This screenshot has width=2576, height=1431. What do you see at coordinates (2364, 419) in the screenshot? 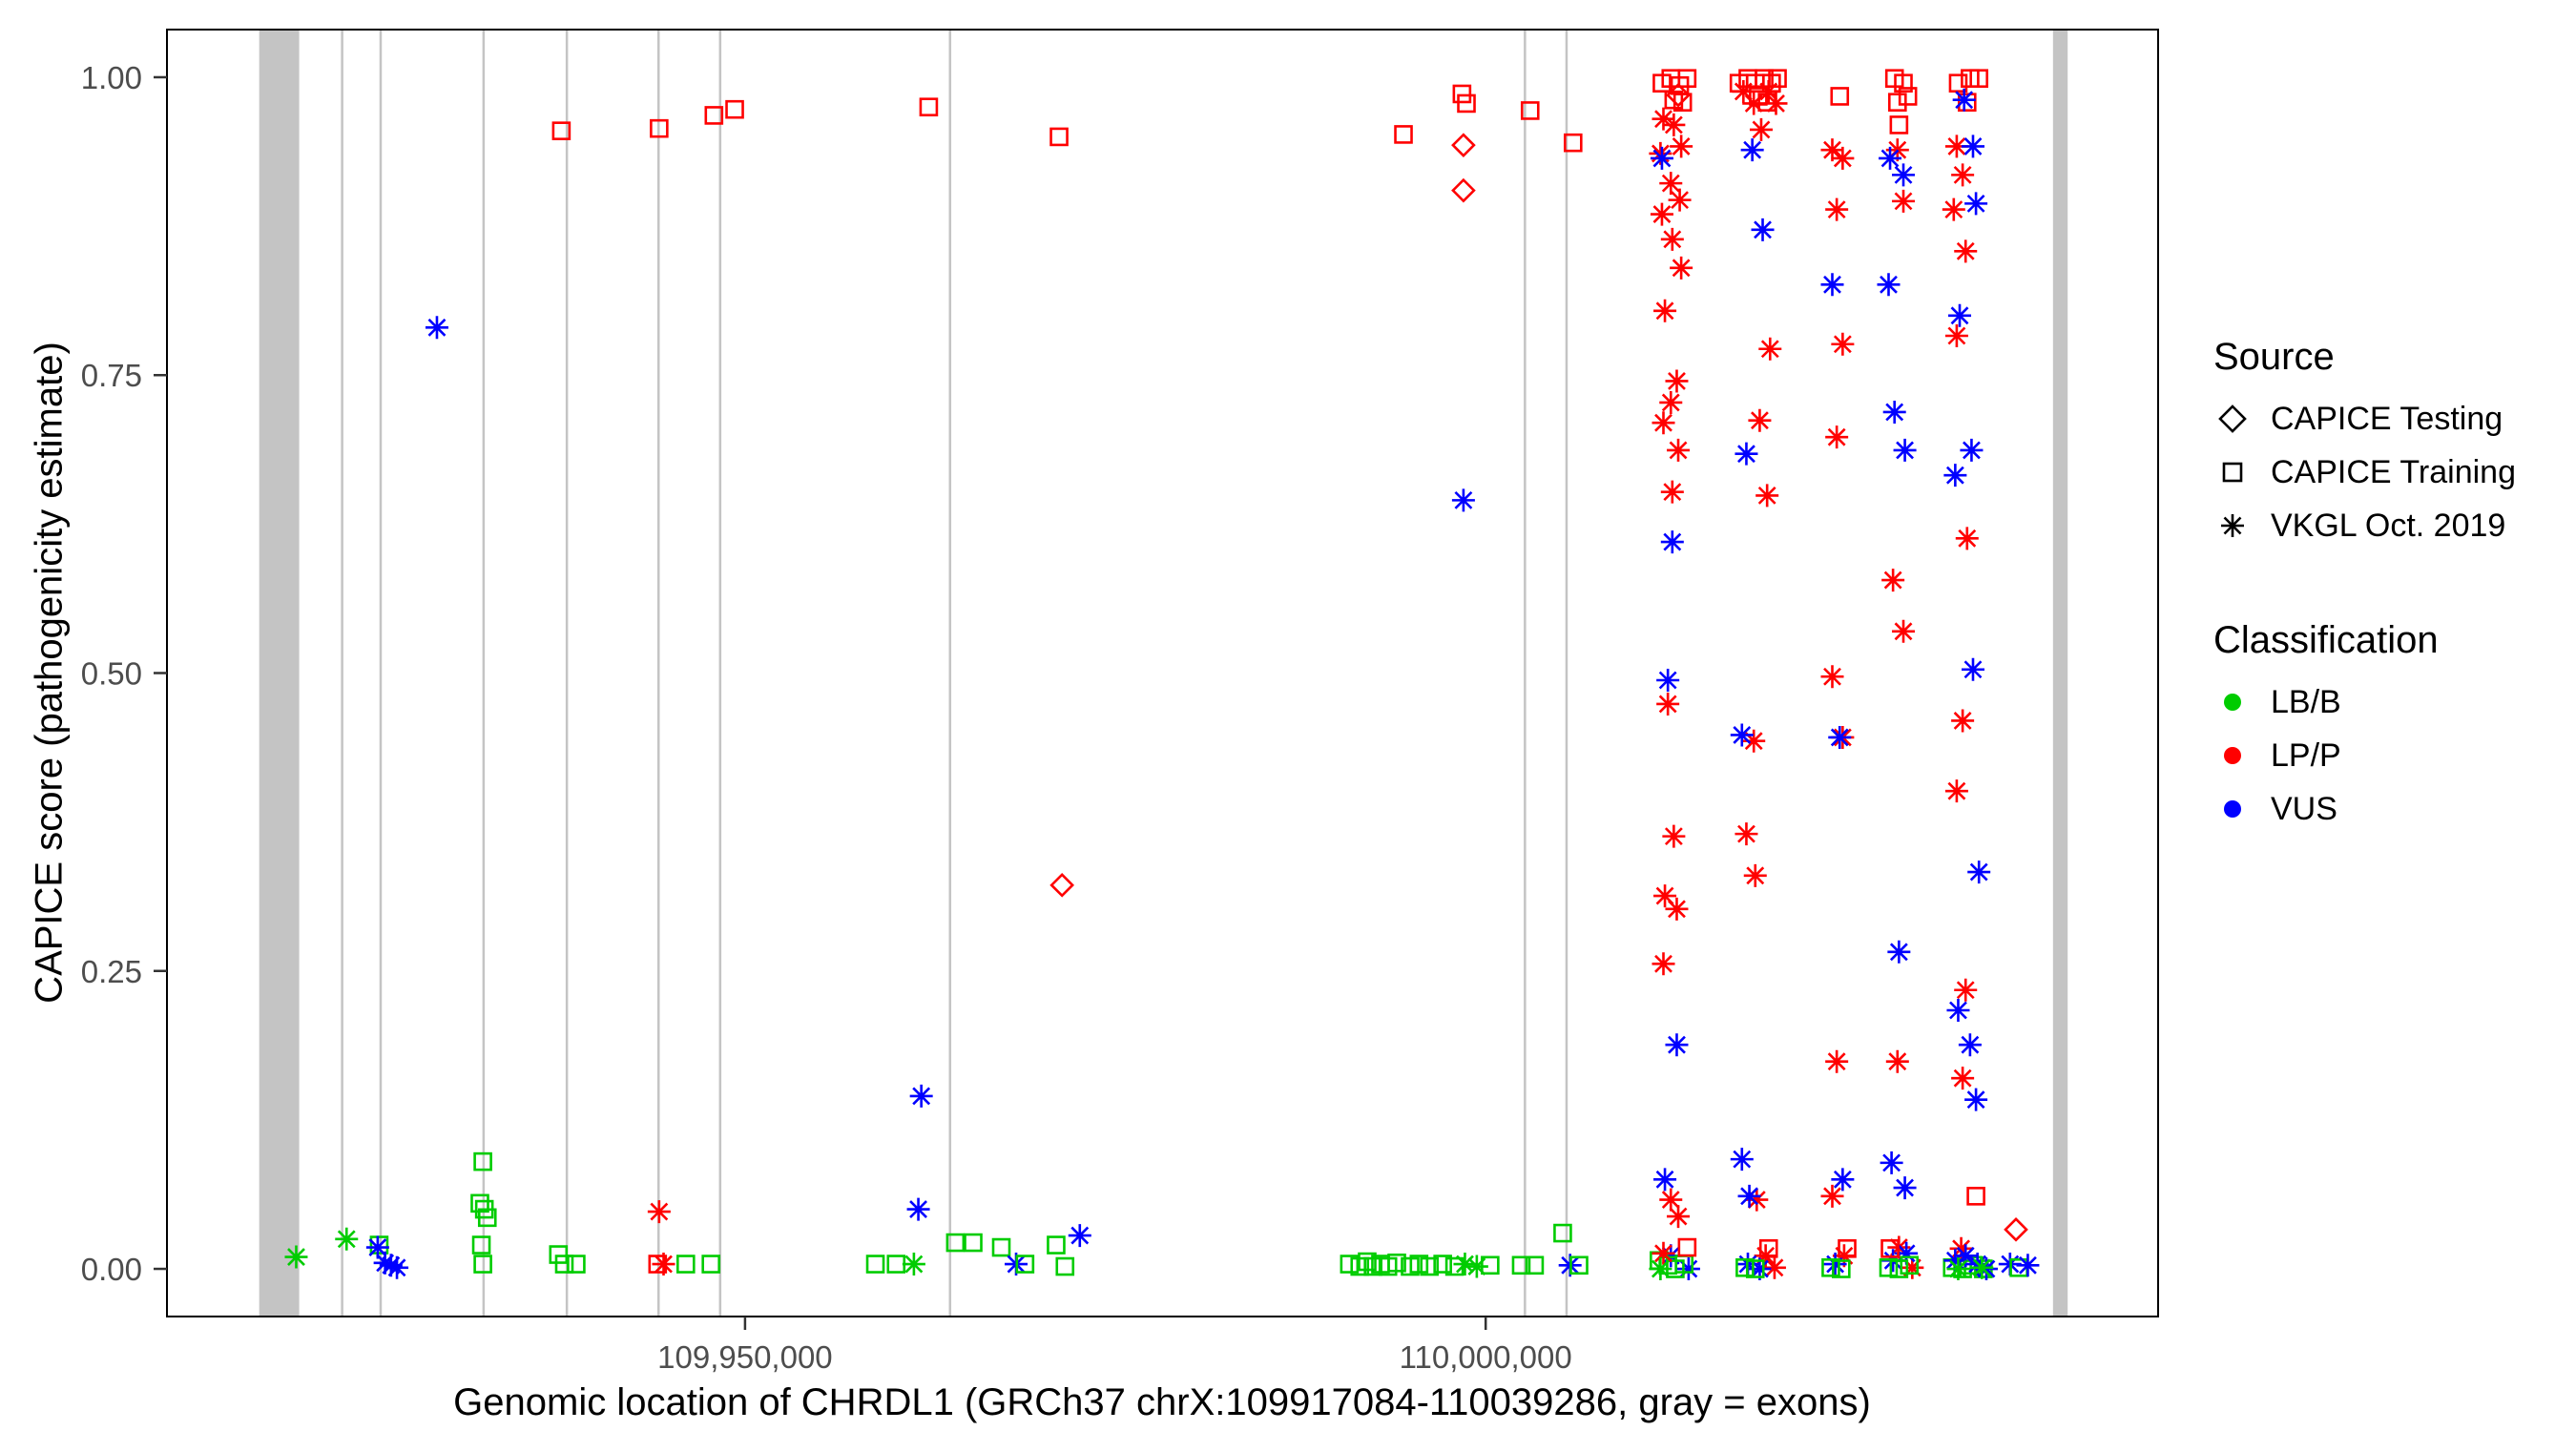
I see `legend-item-capice-testing: CAPICE Testing` at bounding box center [2364, 419].